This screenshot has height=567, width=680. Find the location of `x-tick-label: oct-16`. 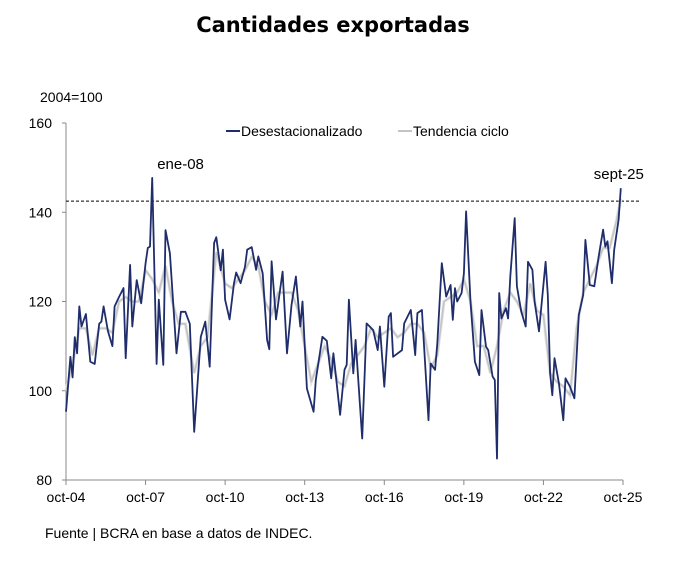

x-tick-label: oct-16 is located at coordinates (384, 497).